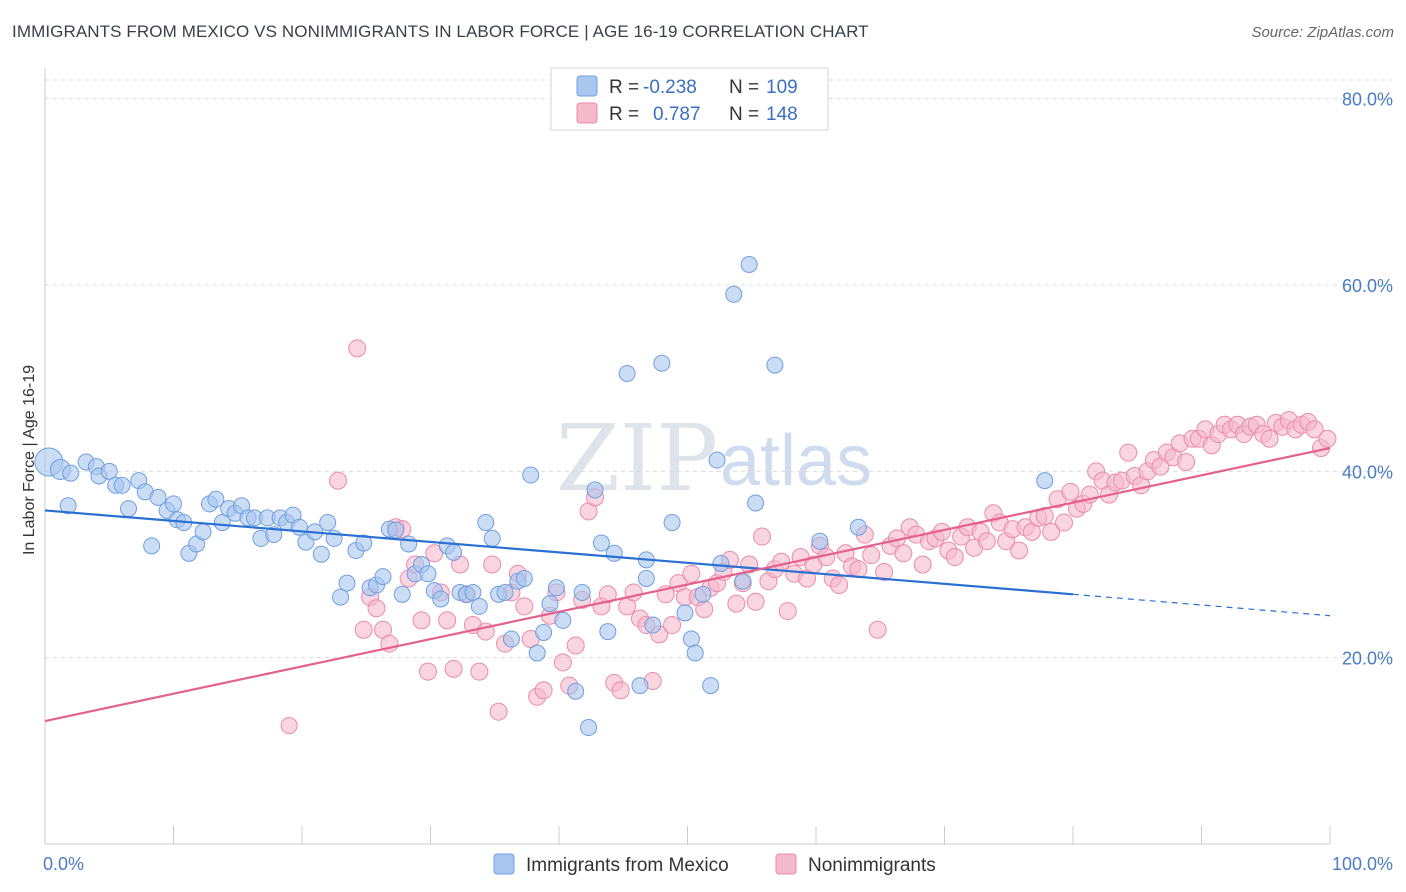  What do you see at coordinates (1322, 32) in the screenshot?
I see `chart-source: Source: ZipAtlas.com` at bounding box center [1322, 32].